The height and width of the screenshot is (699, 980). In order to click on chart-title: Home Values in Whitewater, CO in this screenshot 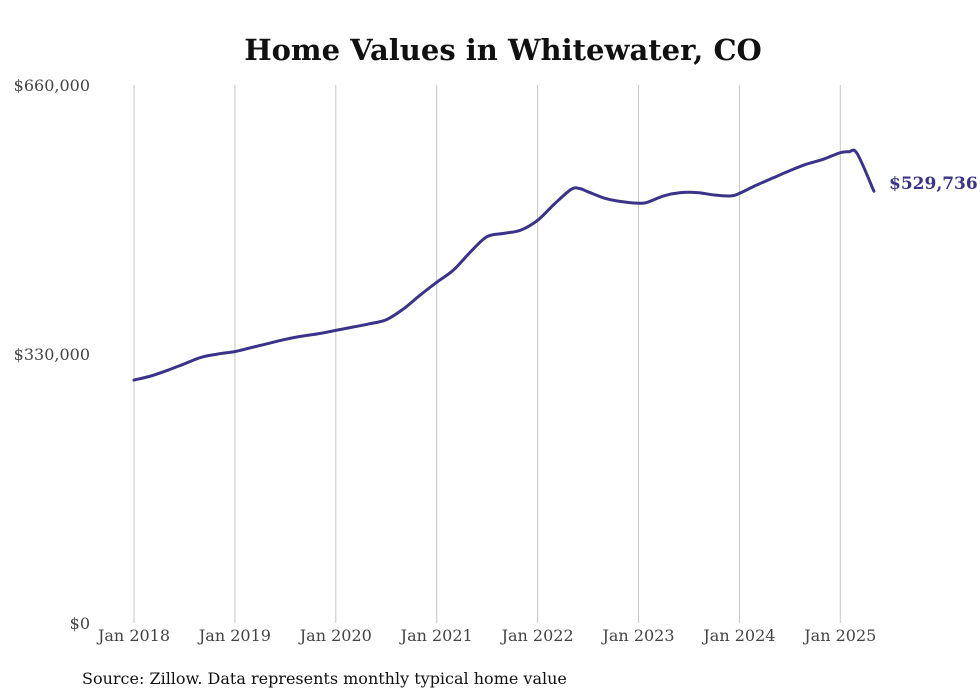, I will do `click(503, 50)`.